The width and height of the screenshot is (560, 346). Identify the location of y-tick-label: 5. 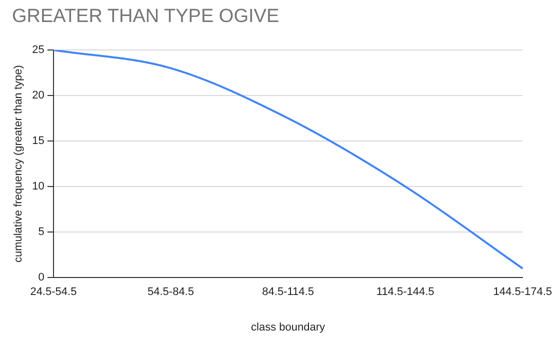
(41, 232).